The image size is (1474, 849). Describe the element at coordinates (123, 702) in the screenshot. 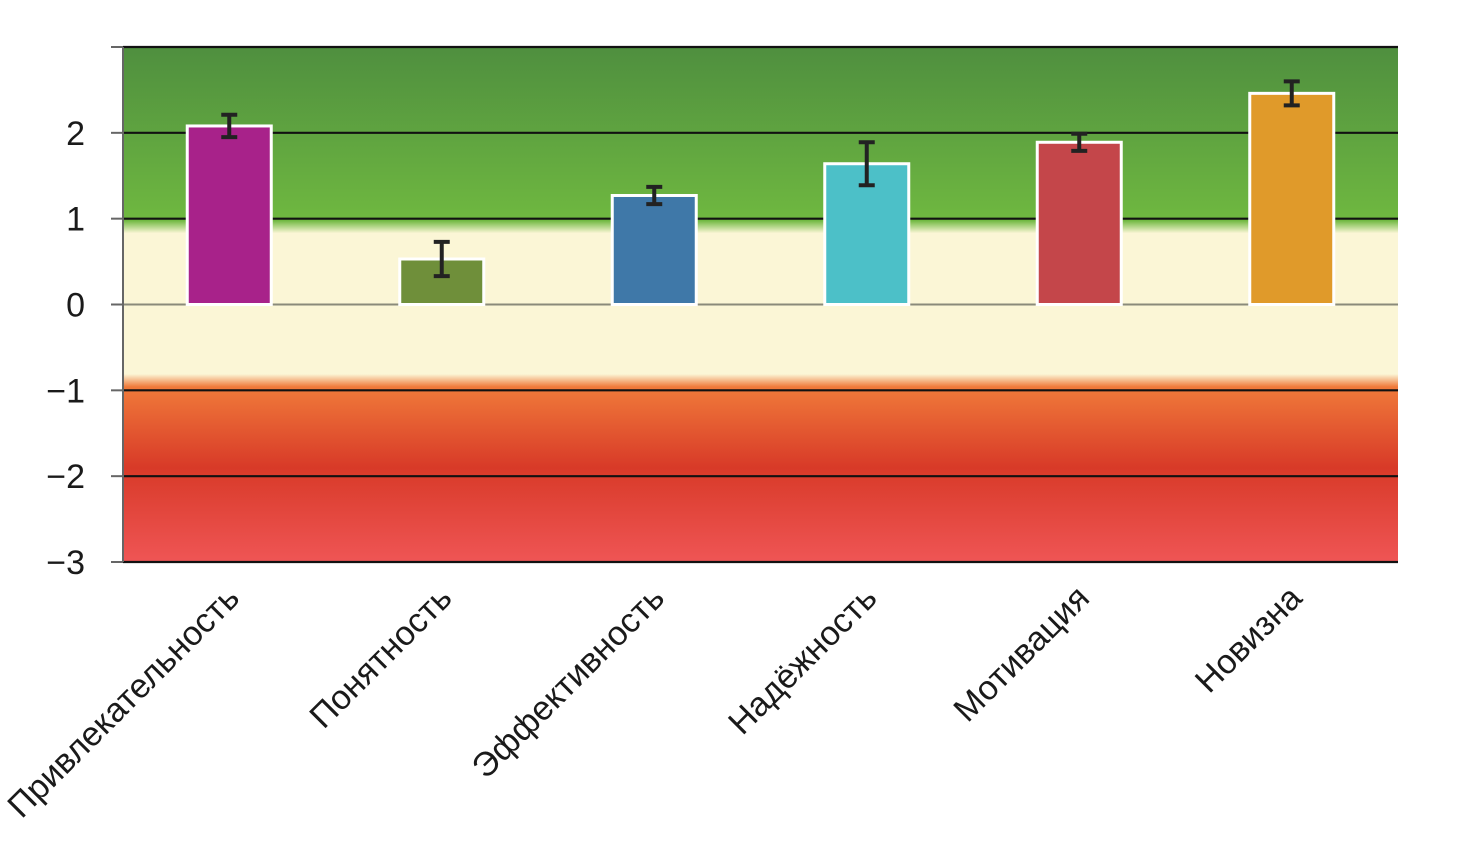

I see `x-tick-label: Привлекательность` at that location.